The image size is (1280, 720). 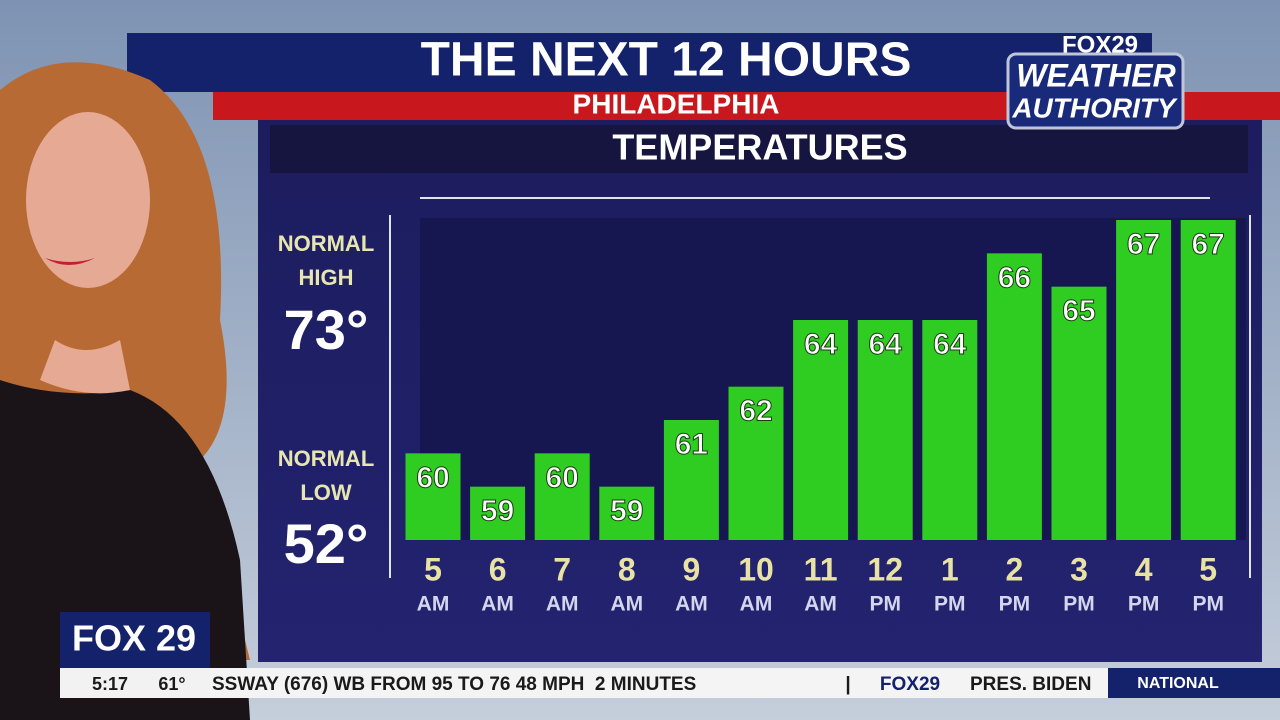 I want to click on x-tick-label: 10, so click(x=756, y=569).